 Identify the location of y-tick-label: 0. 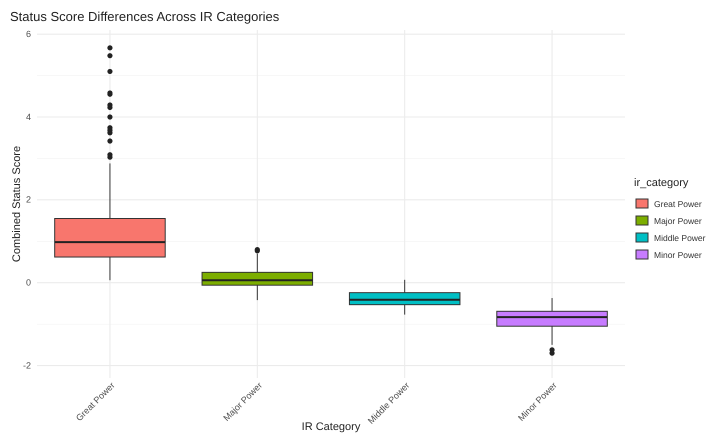
(28, 283).